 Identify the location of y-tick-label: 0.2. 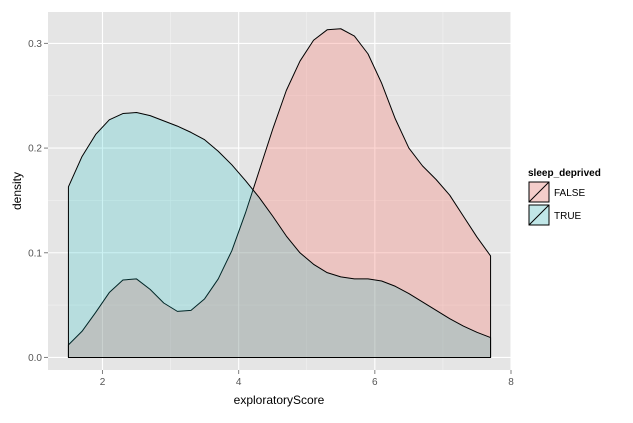
(35, 149).